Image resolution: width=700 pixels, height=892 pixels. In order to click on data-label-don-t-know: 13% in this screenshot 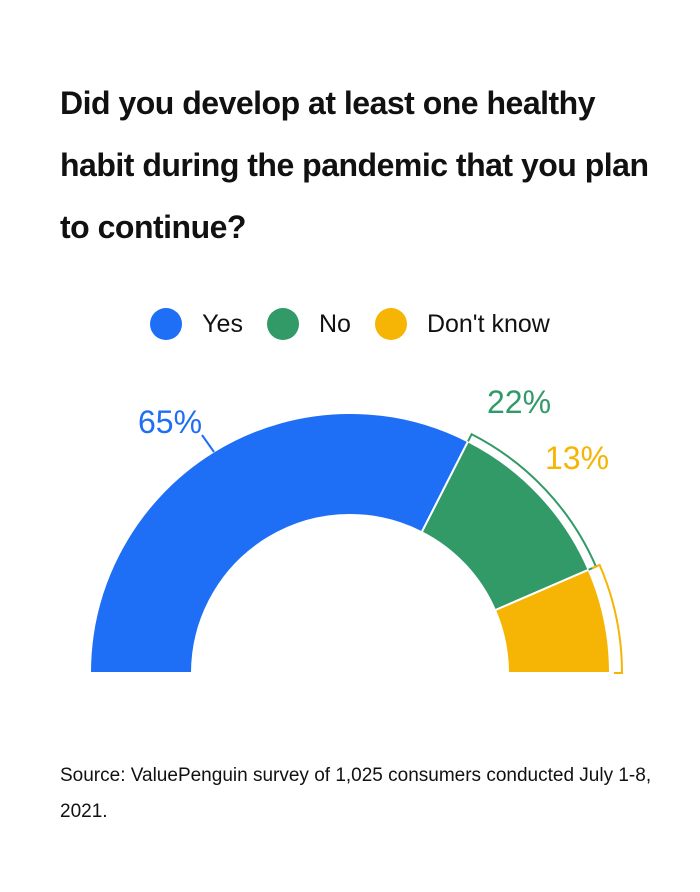, I will do `click(577, 458)`.